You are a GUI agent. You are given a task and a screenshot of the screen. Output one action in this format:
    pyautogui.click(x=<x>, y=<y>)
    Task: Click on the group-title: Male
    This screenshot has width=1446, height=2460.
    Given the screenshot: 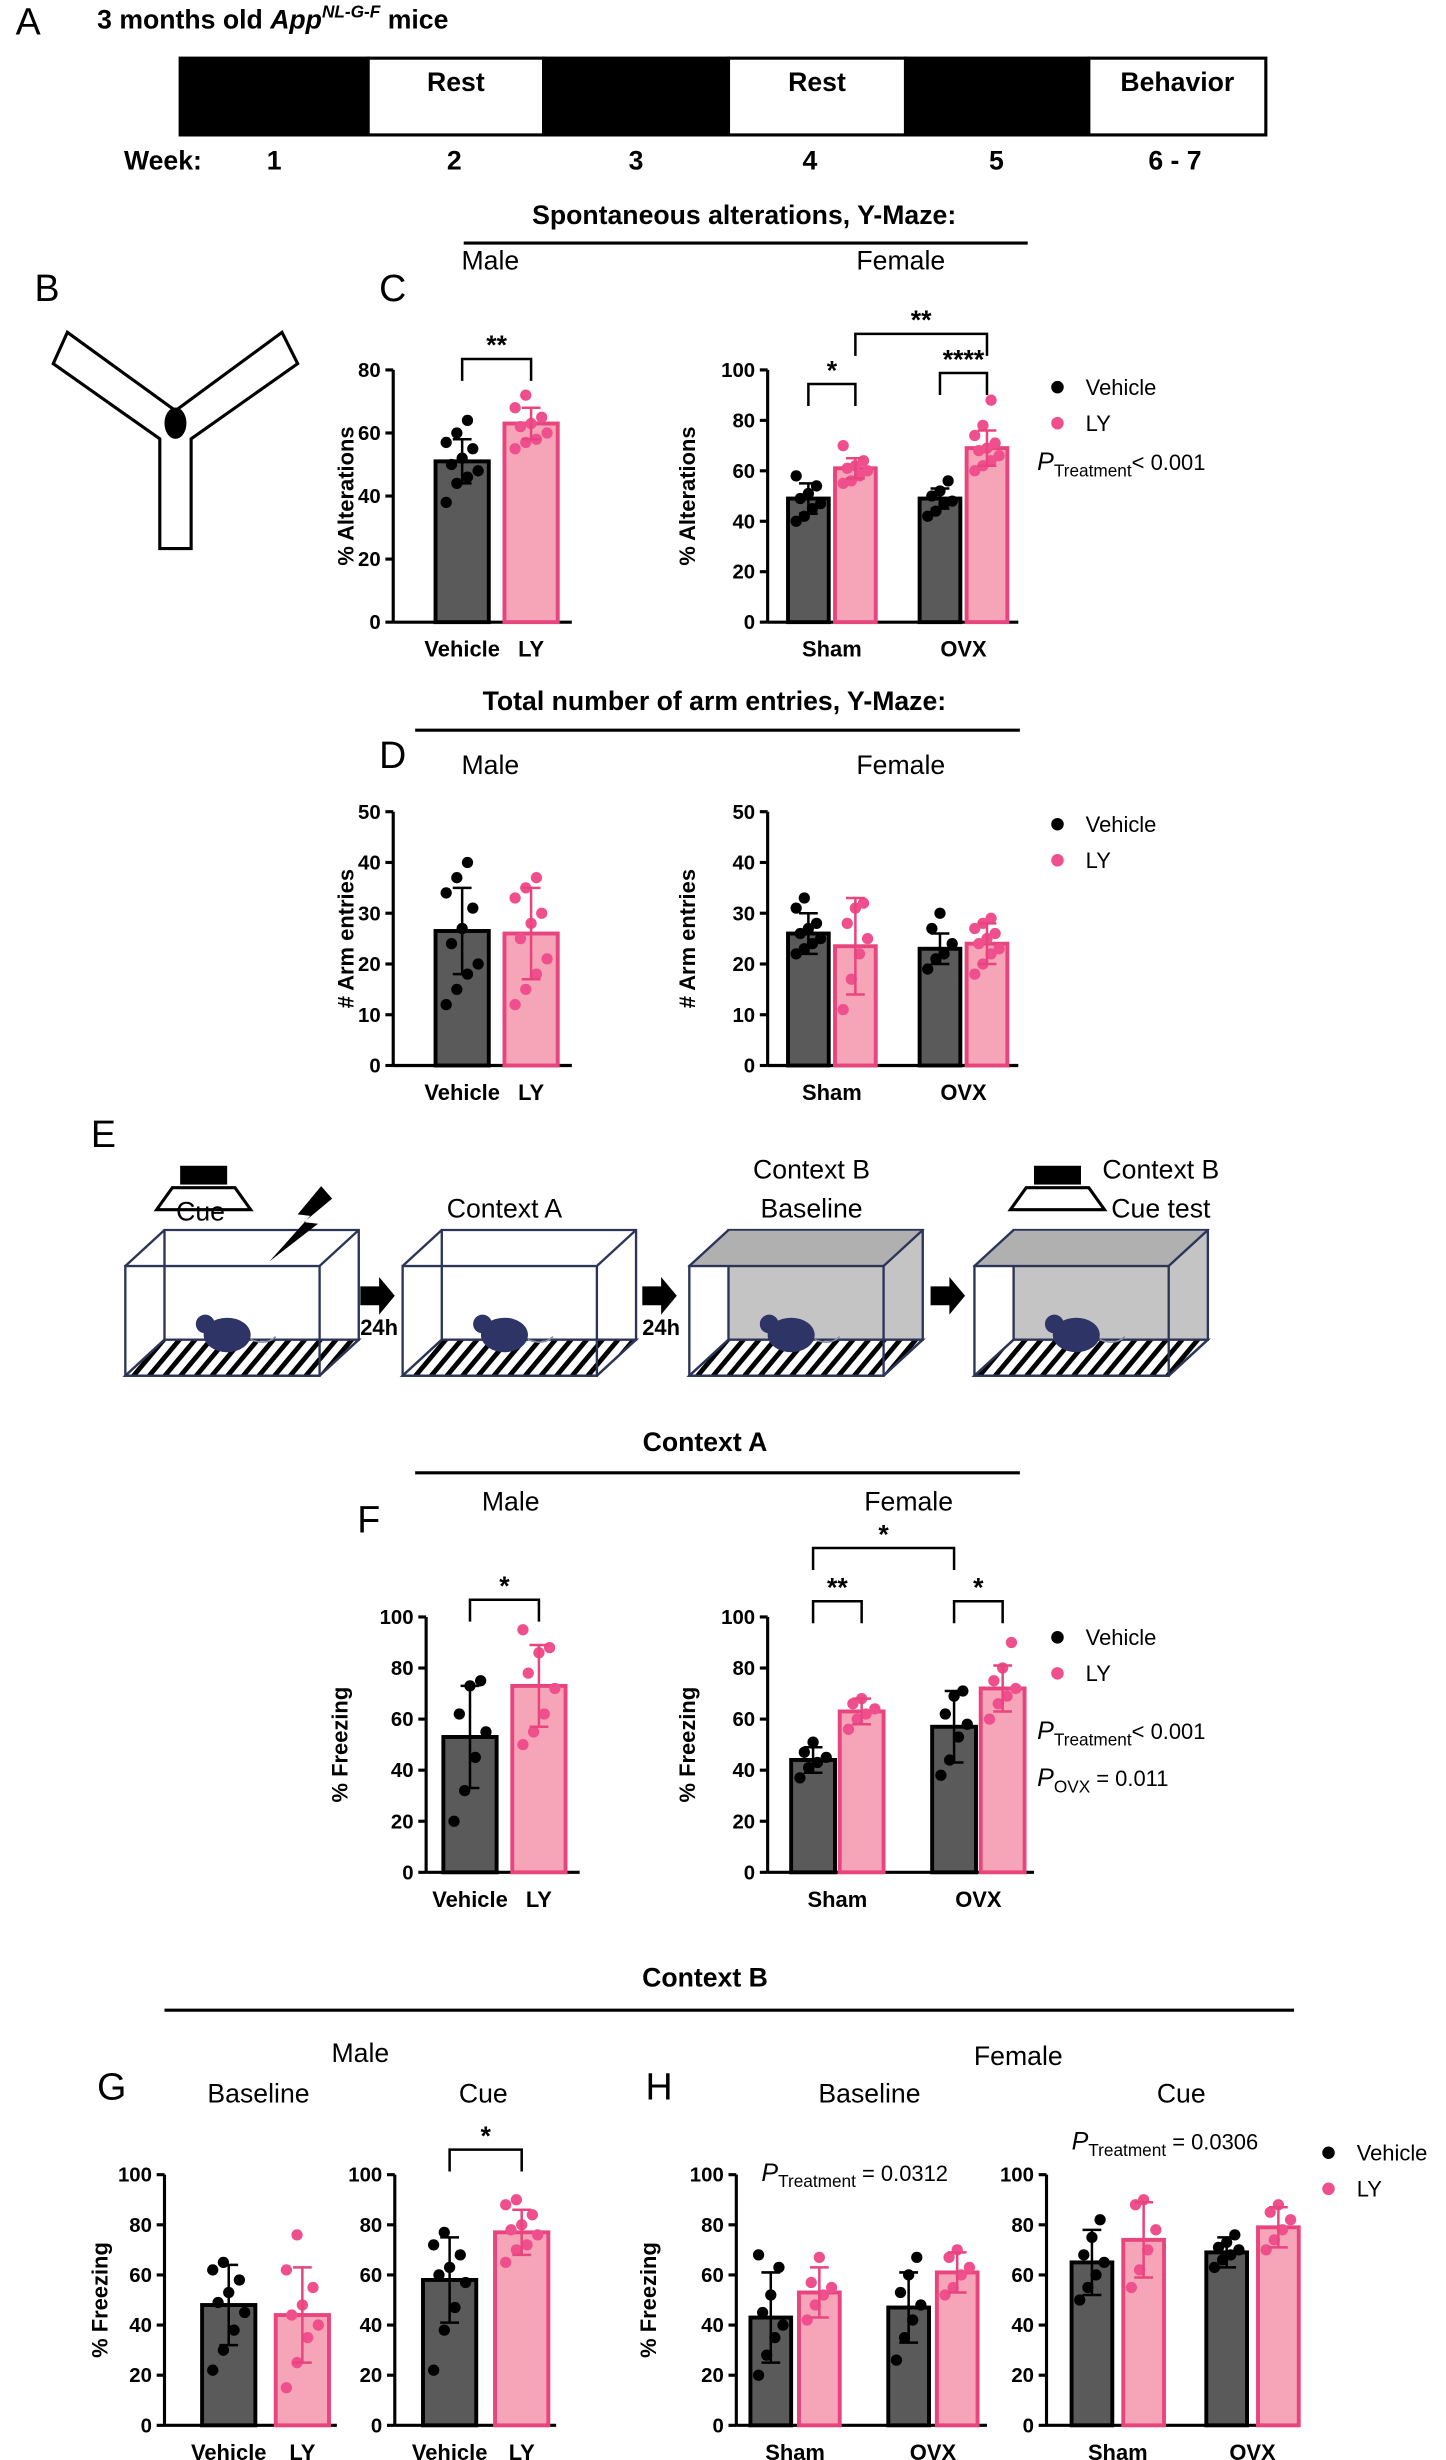 What is the action you would take?
    pyautogui.click(x=360, y=2053)
    